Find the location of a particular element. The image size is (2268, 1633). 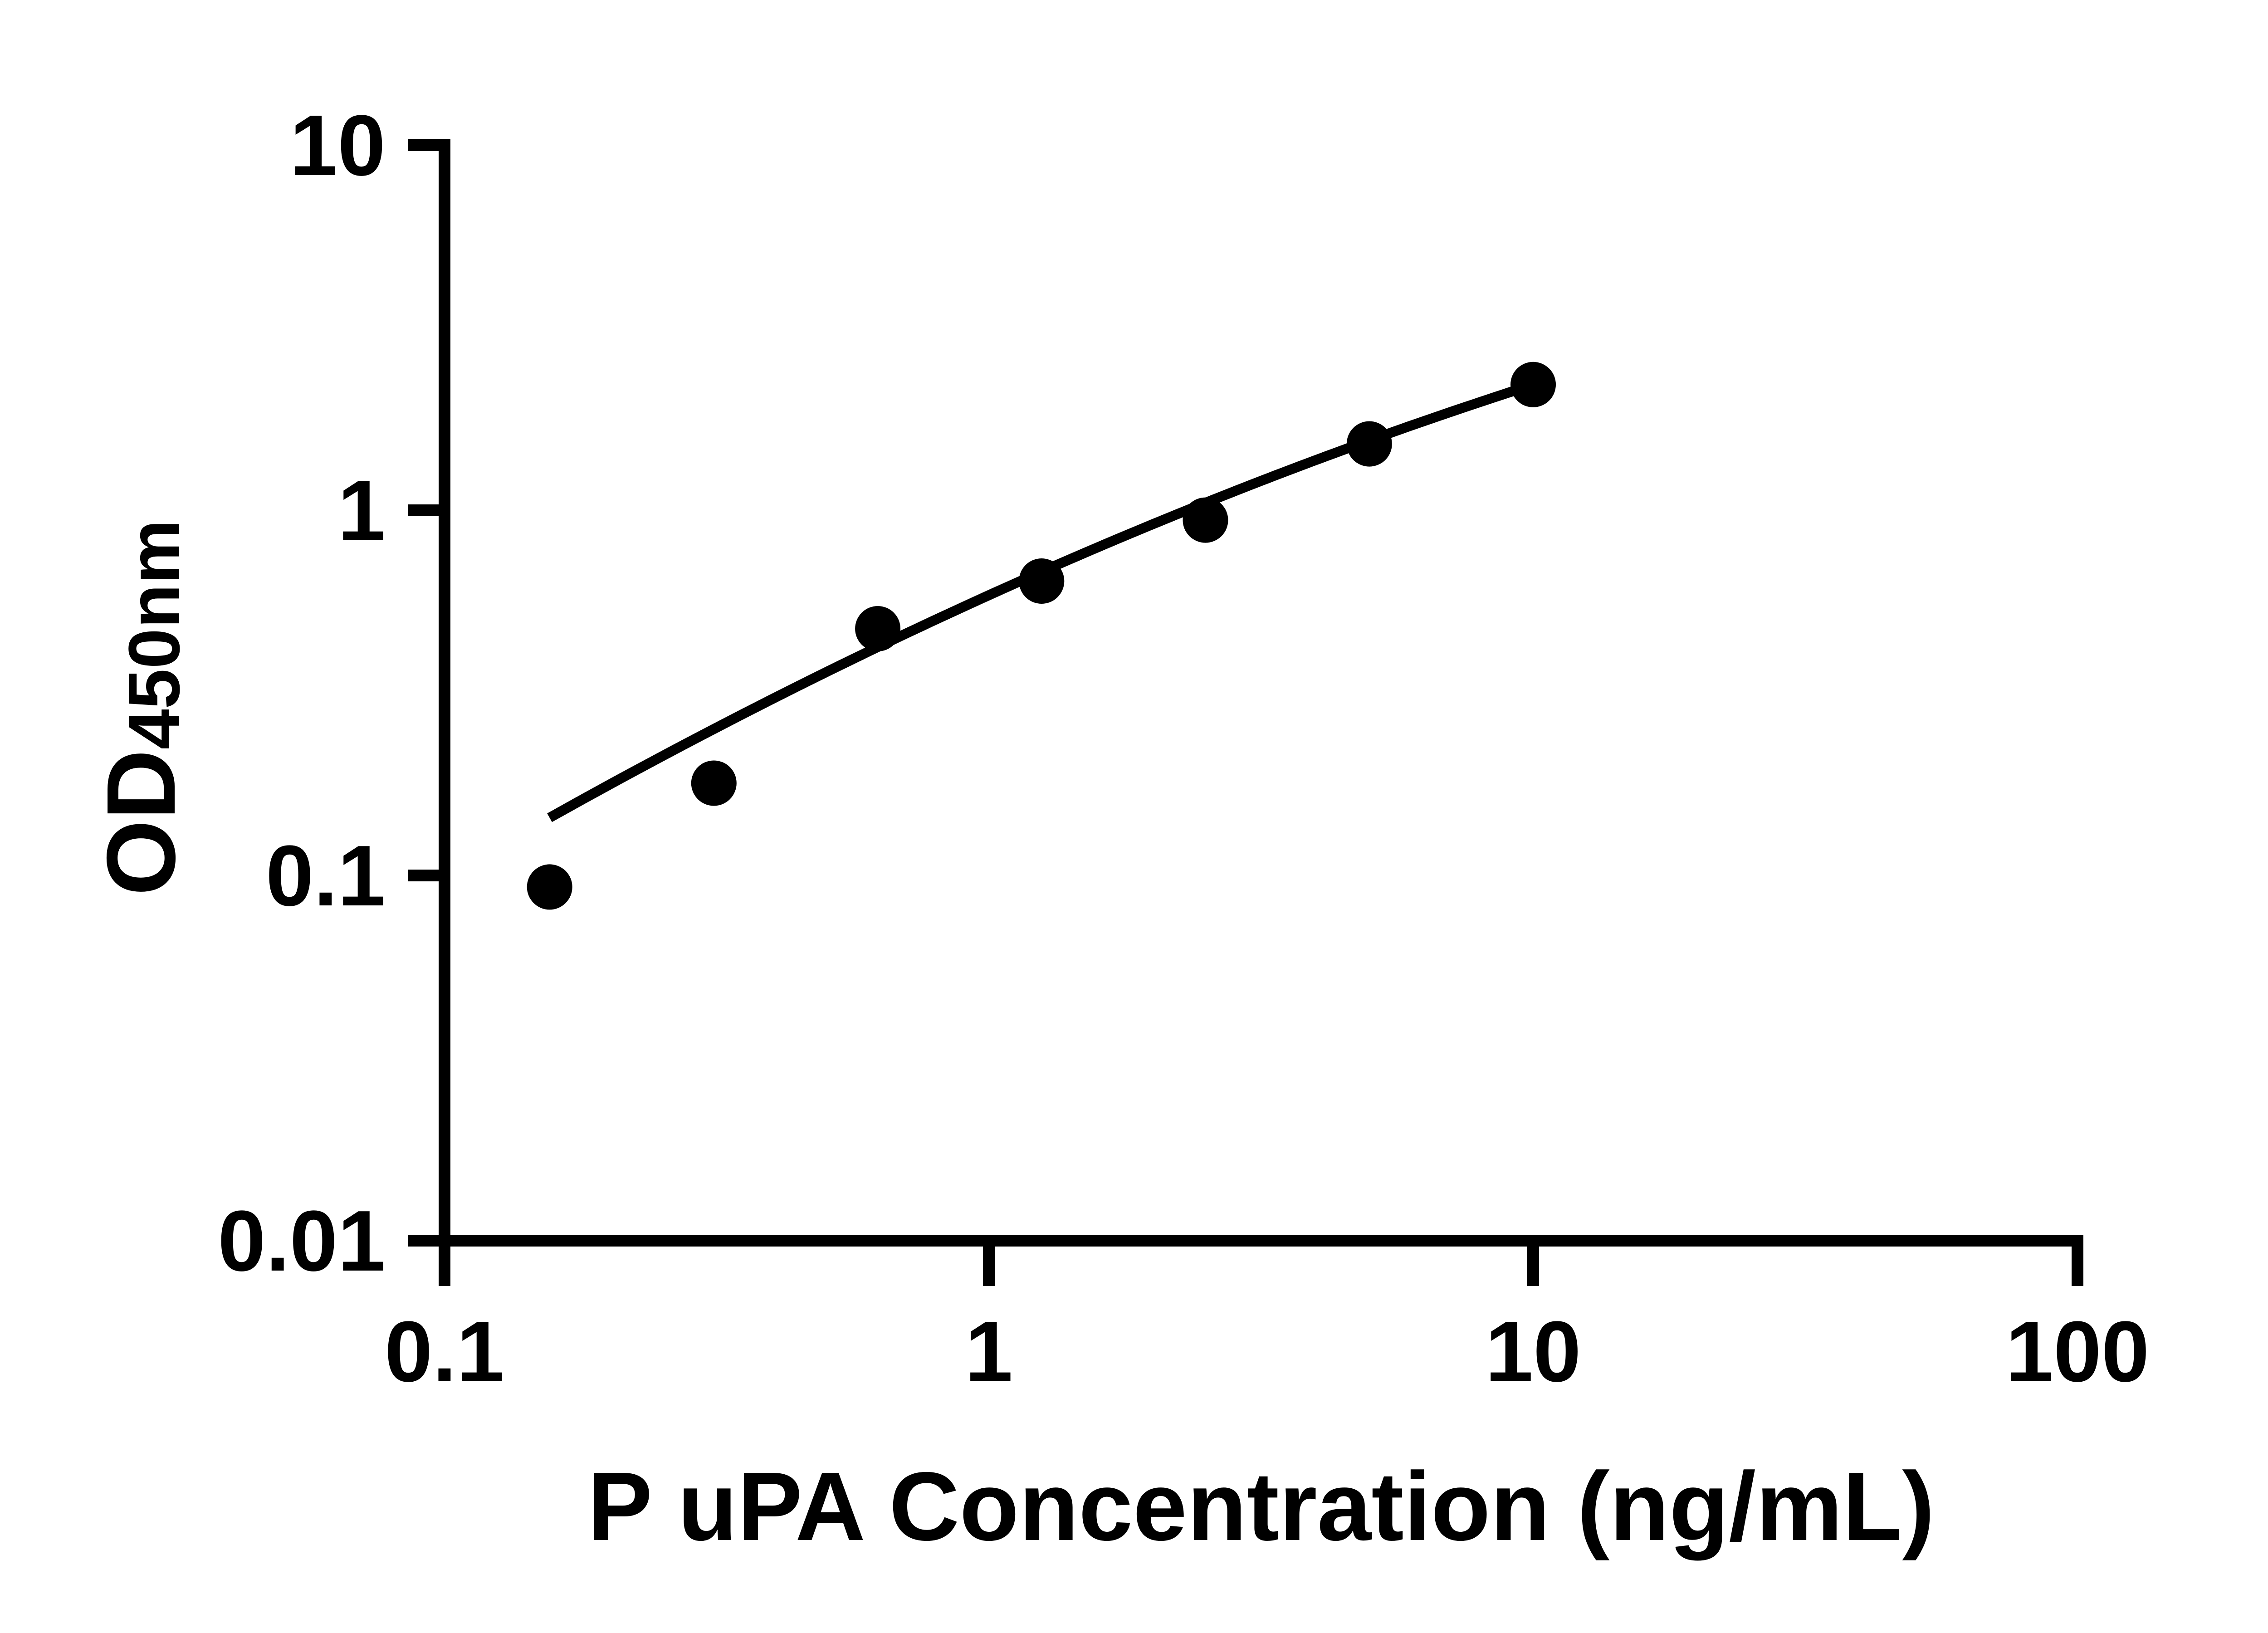

x-tick-label: 100 is located at coordinates (2077, 1352).